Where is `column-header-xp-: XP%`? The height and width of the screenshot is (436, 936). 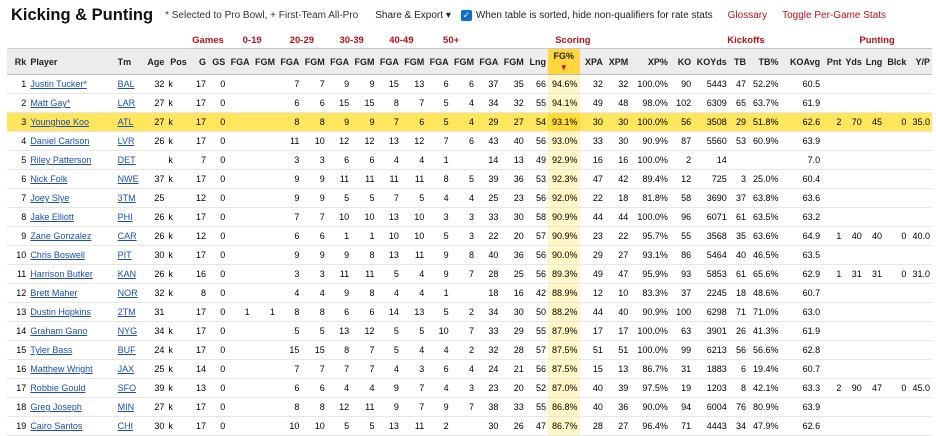
column-header-xp-: XP% is located at coordinates (650, 61).